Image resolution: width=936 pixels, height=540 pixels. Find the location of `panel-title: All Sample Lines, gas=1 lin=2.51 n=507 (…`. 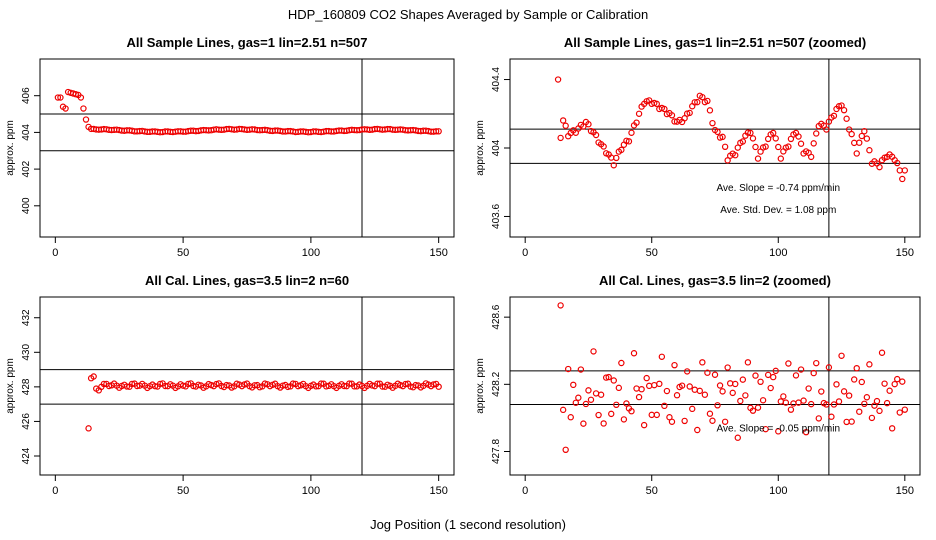

panel-title: All Sample Lines, gas=1 lin=2.51 n=507 (… is located at coordinates (715, 42).